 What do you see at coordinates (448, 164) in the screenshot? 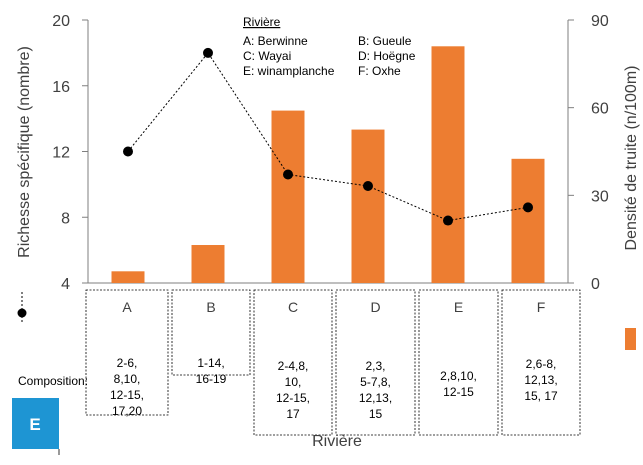
I see `bar-e` at bounding box center [448, 164].